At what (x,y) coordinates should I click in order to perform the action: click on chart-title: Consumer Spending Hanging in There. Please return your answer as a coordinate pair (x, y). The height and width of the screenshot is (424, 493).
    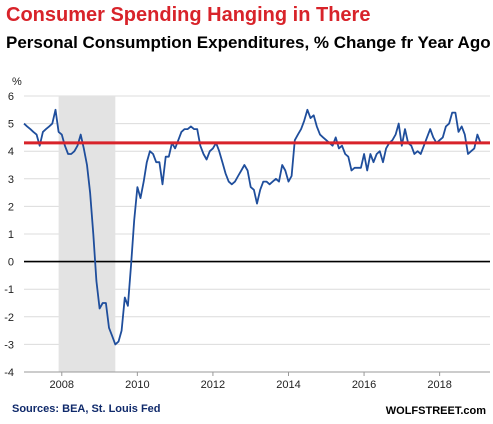
    Looking at the image, I should click on (188, 15).